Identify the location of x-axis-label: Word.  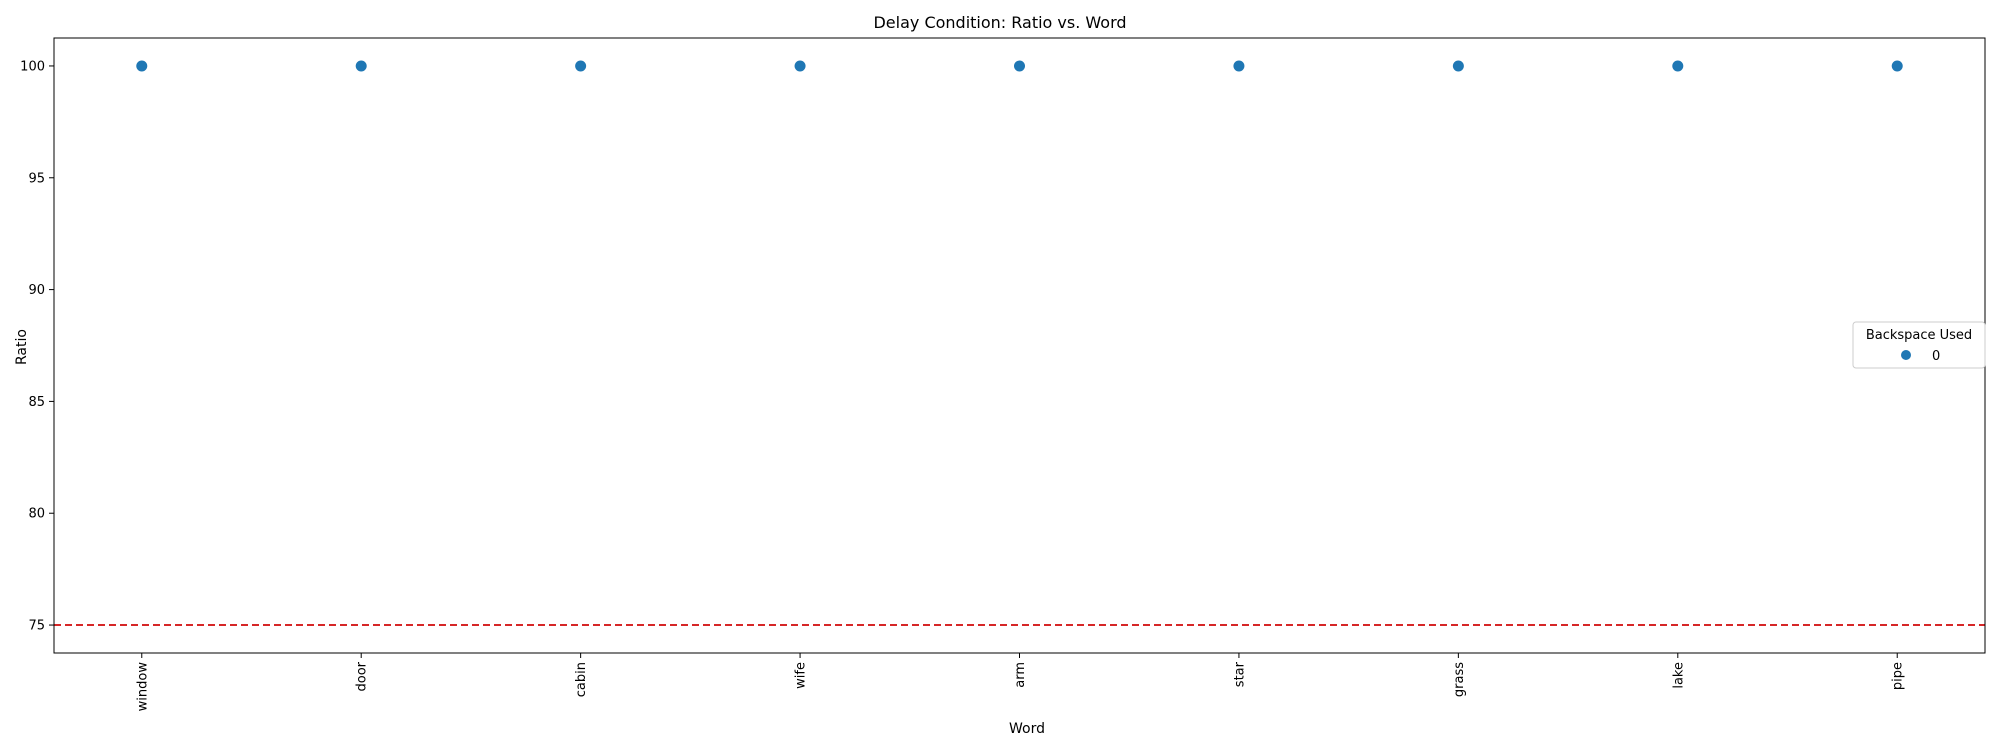
(1027, 729).